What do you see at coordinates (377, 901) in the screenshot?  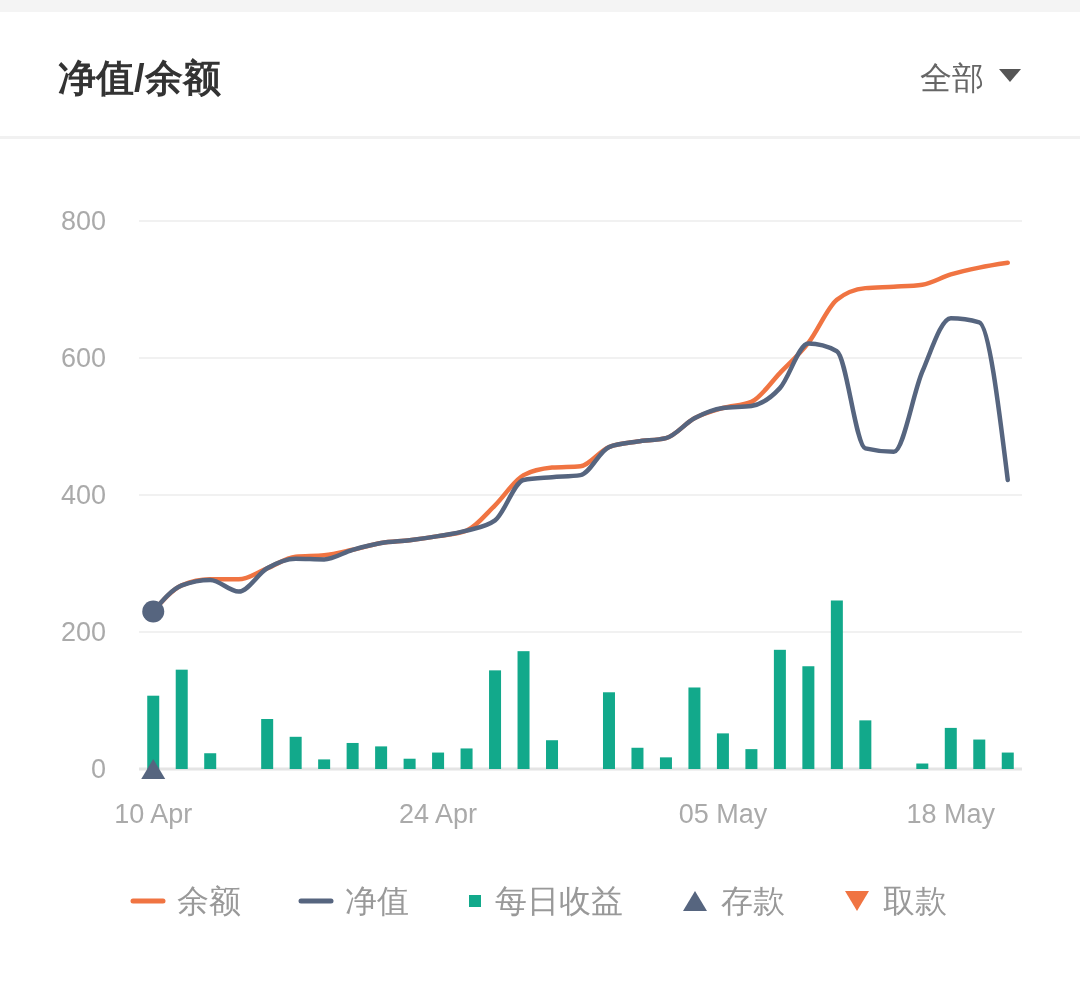 I see `legend-label: 净值` at bounding box center [377, 901].